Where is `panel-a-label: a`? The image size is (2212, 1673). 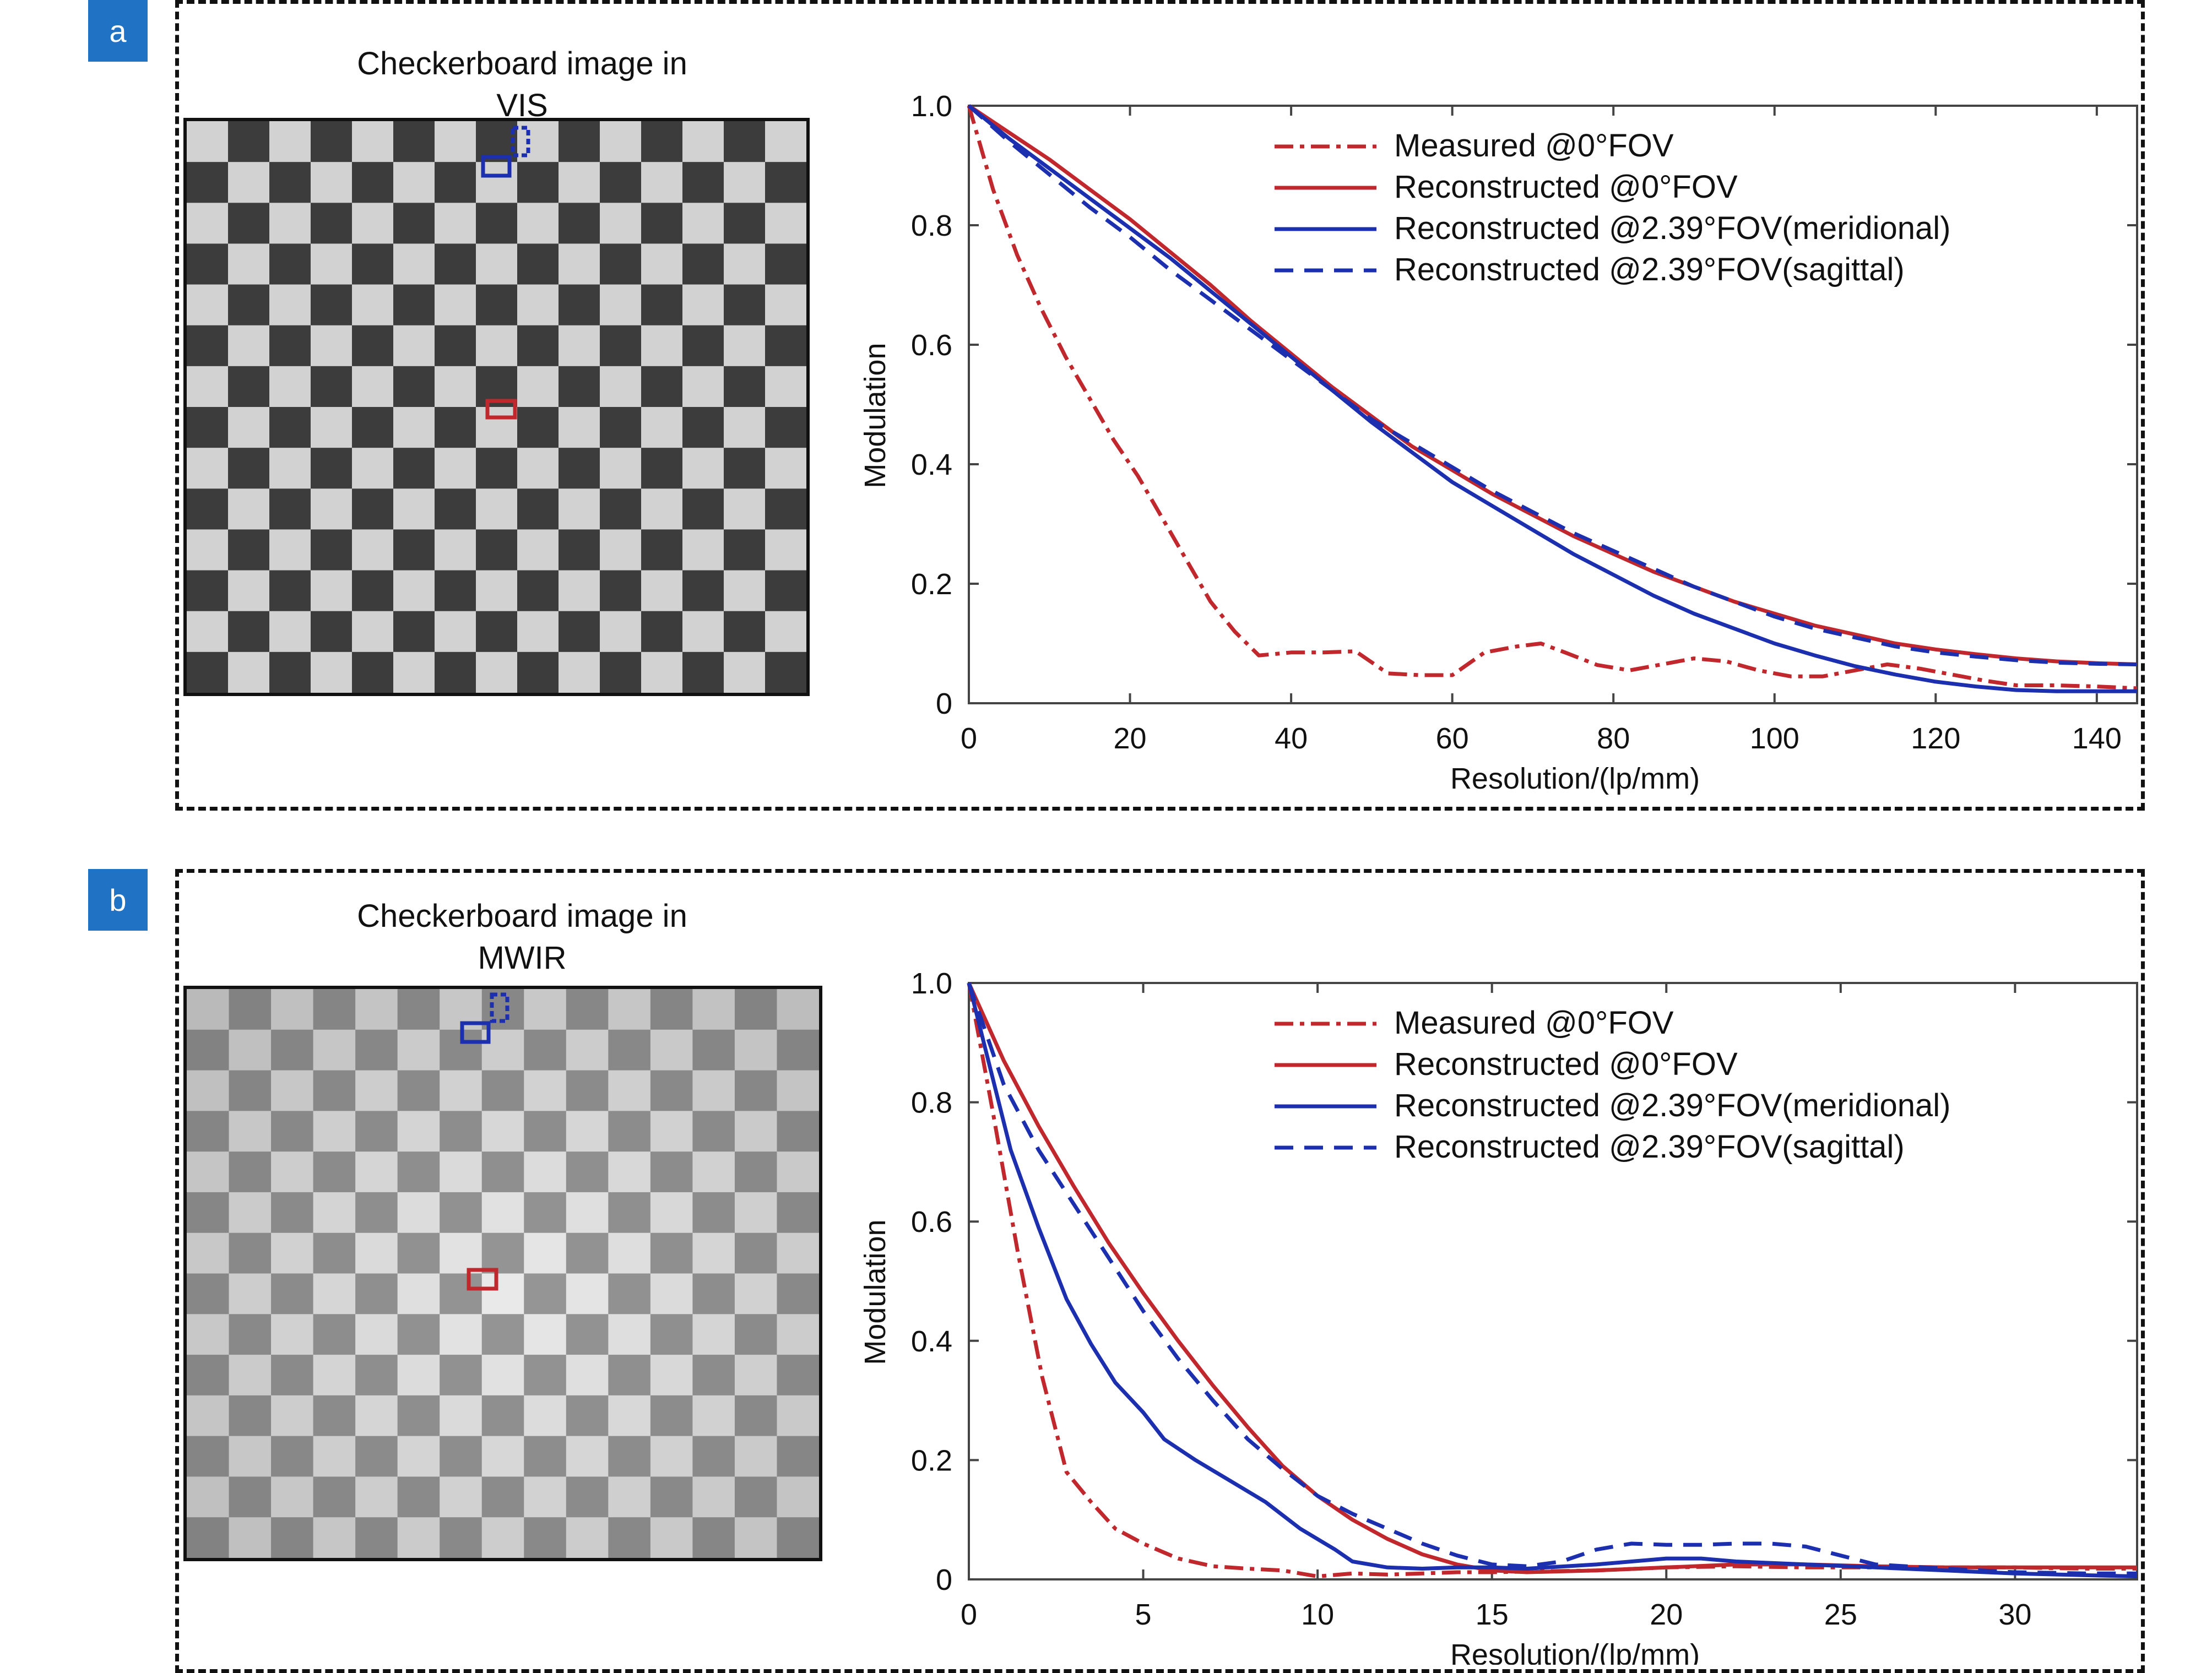
panel-a-label: a is located at coordinates (118, 31).